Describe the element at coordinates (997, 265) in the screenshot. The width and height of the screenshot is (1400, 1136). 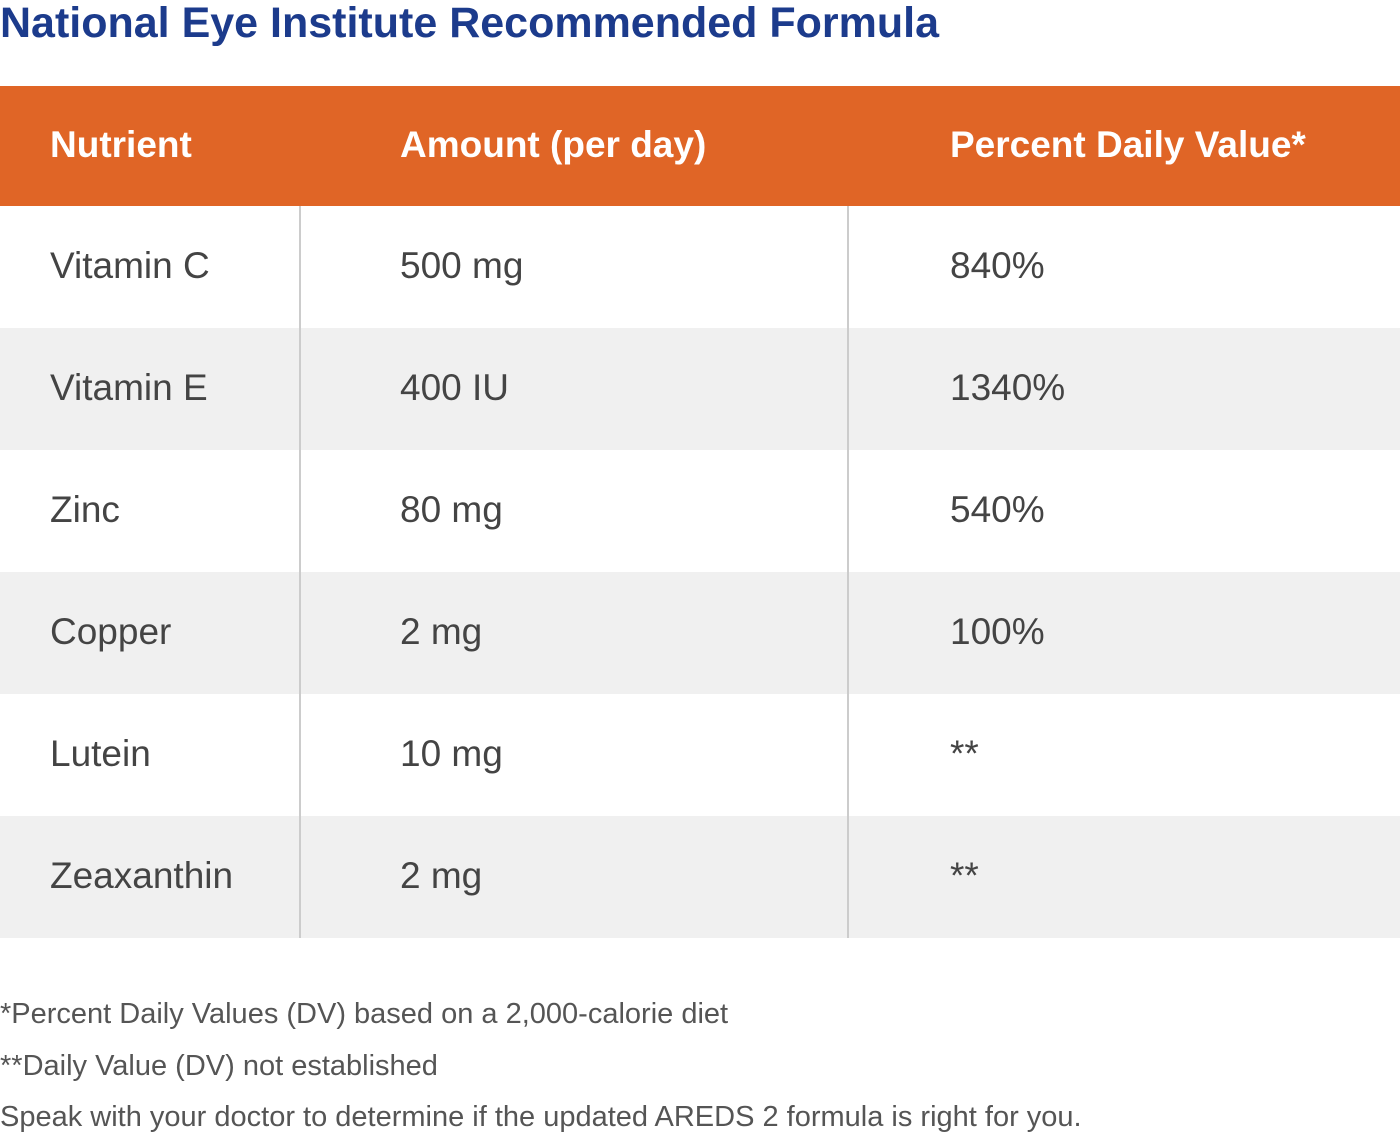
I see `percent-cell: 840%` at that location.